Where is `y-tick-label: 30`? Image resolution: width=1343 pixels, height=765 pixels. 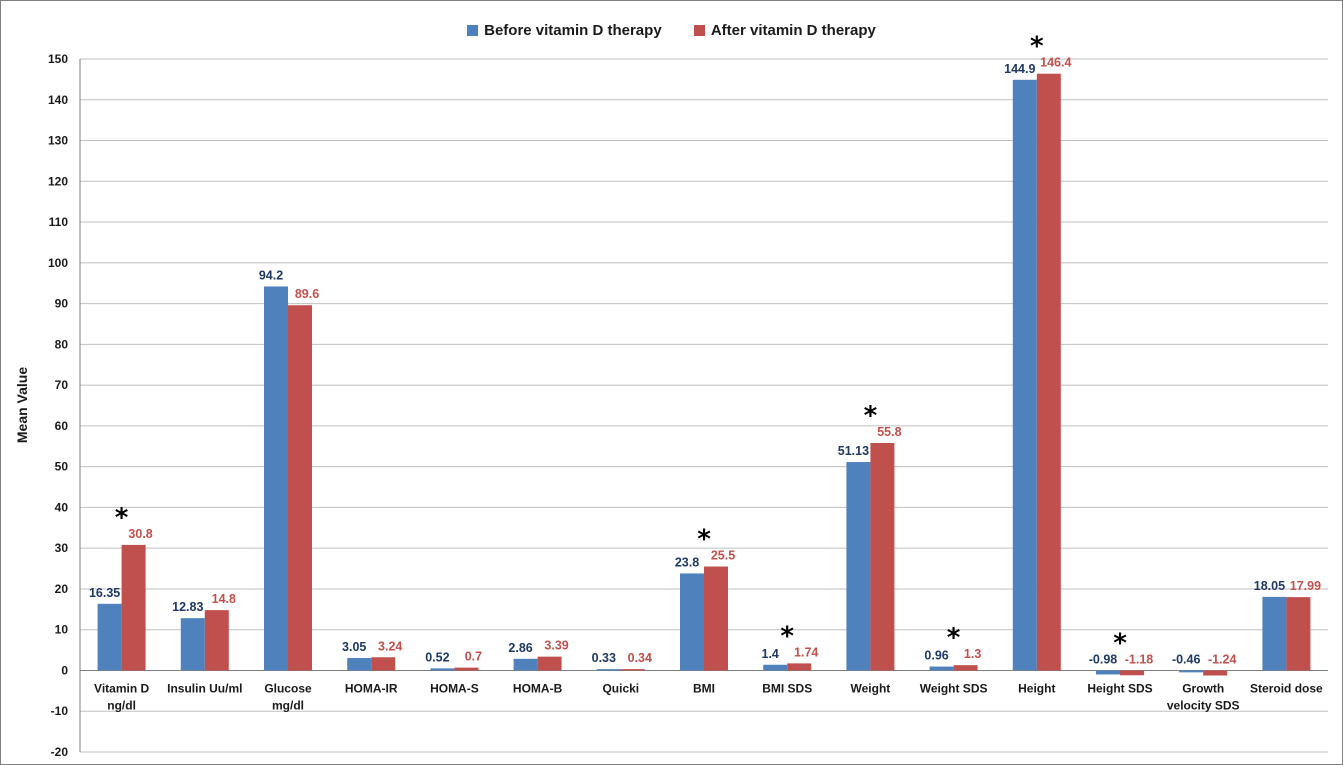 y-tick-label: 30 is located at coordinates (62, 548).